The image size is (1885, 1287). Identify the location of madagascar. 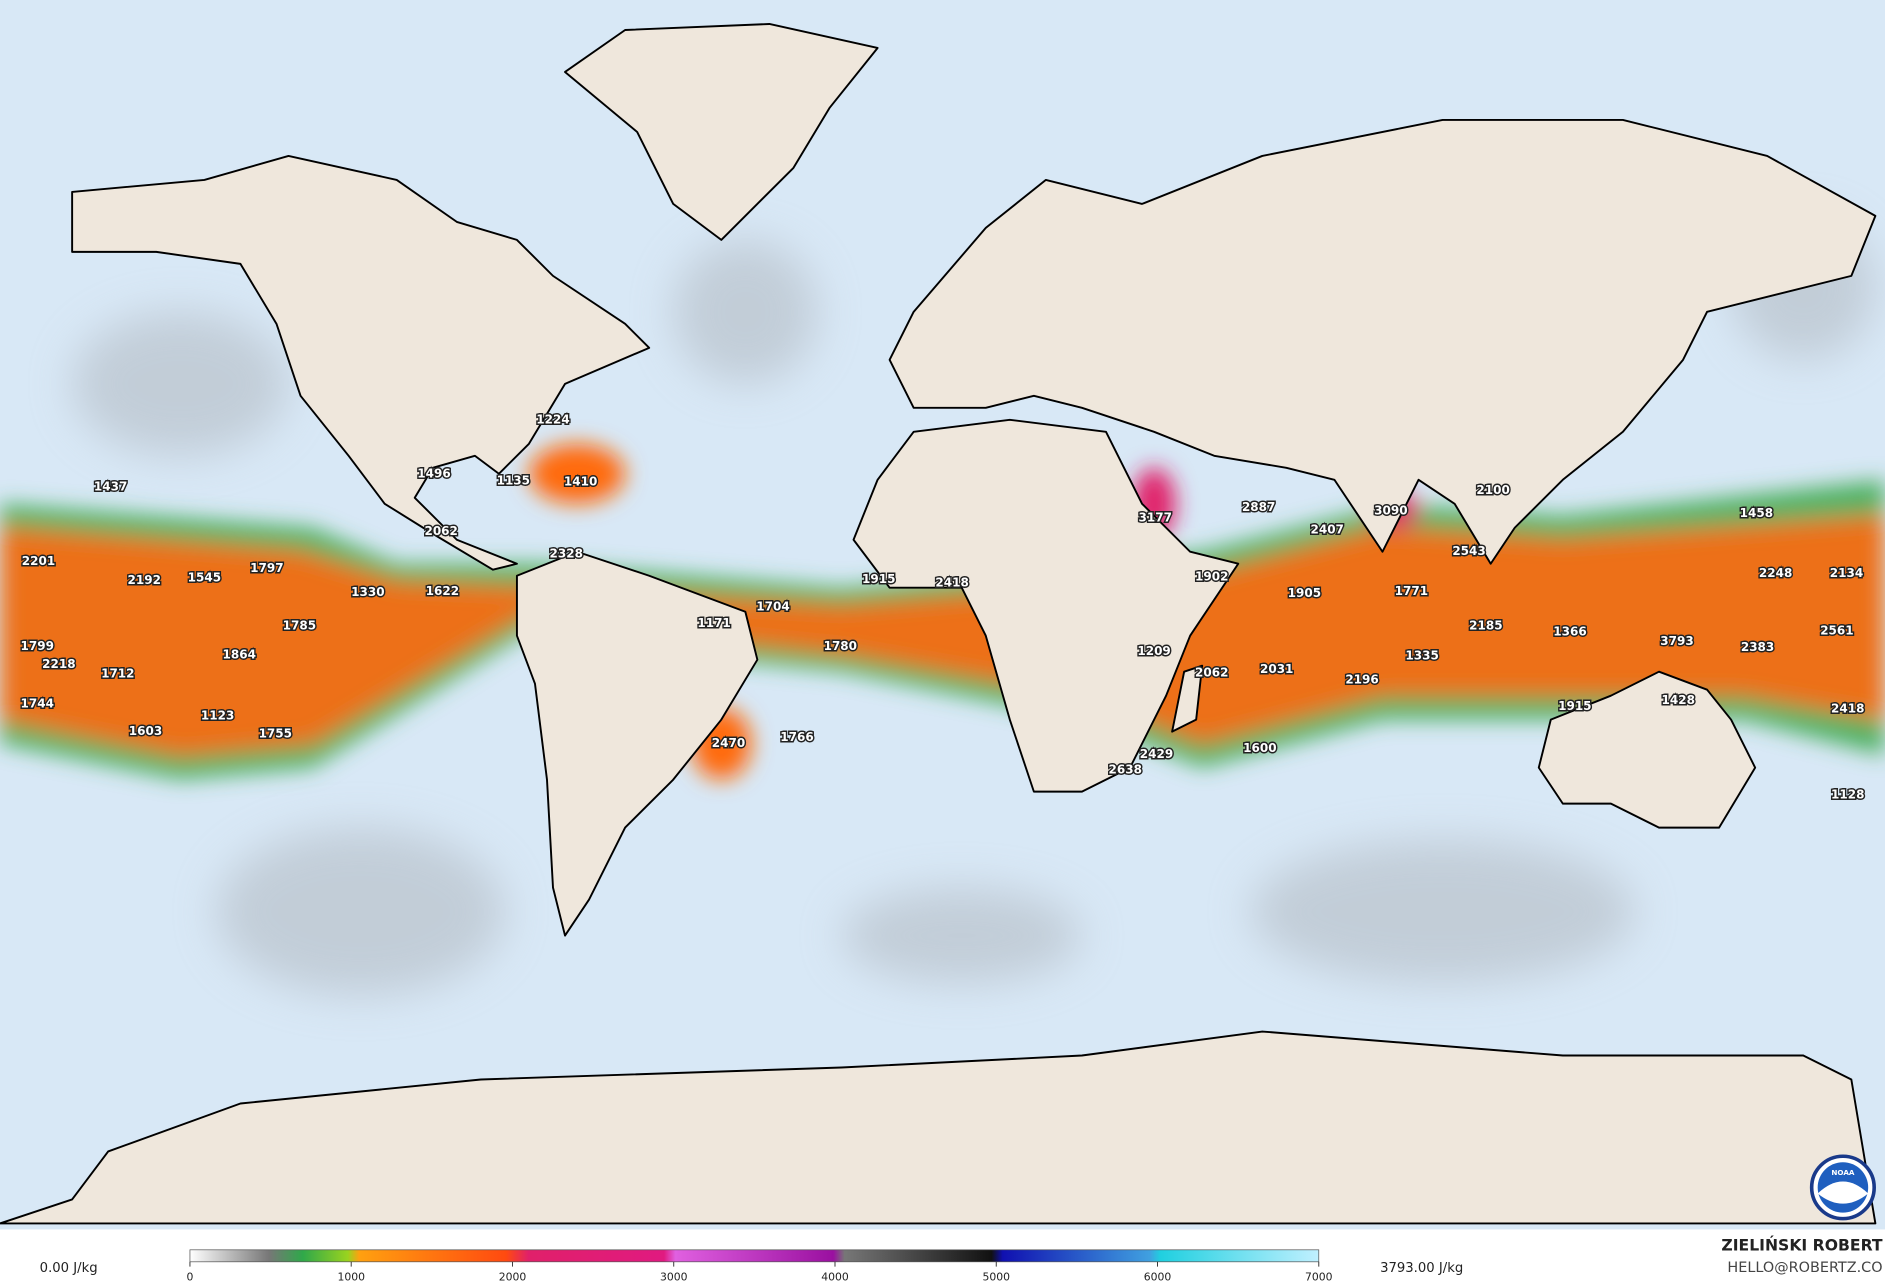
(1187, 698).